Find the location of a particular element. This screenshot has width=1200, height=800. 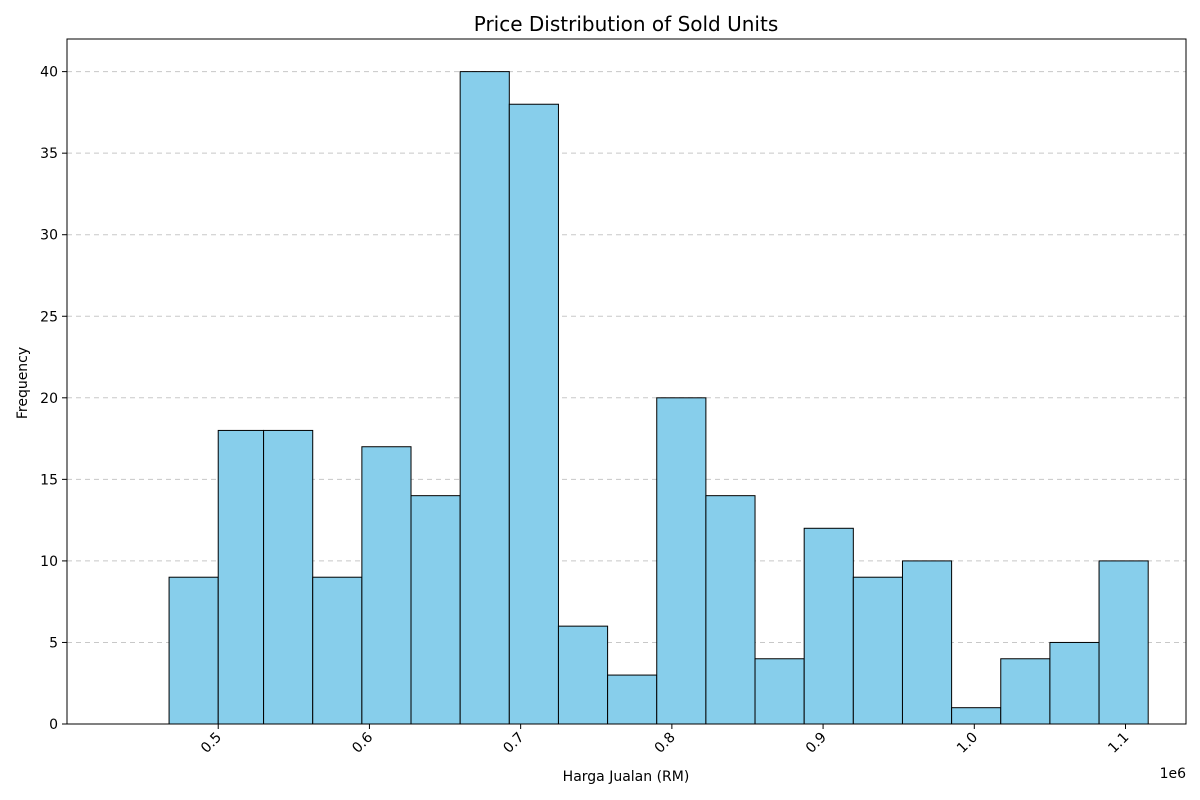

x-tick-label-3: 0.8 is located at coordinates (665, 743).